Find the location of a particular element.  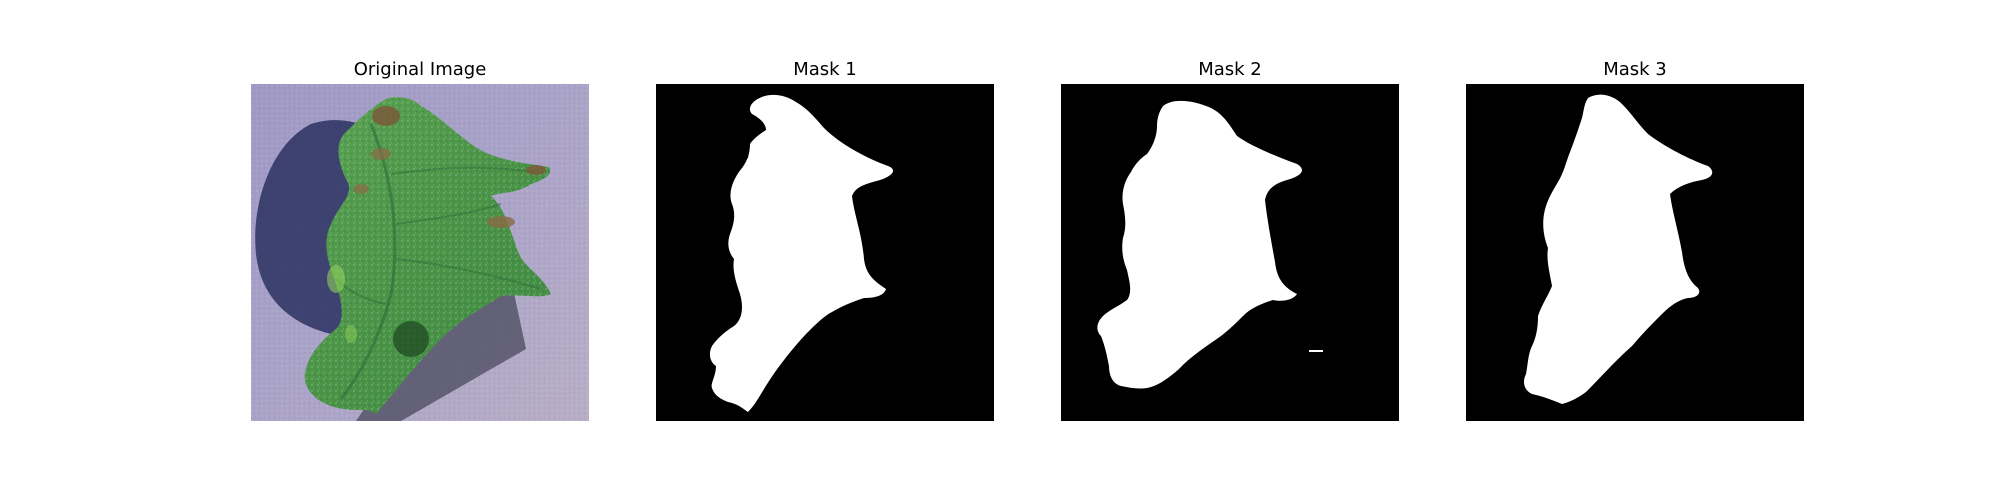

panel-title: Mask 2 is located at coordinates (1230, 69).